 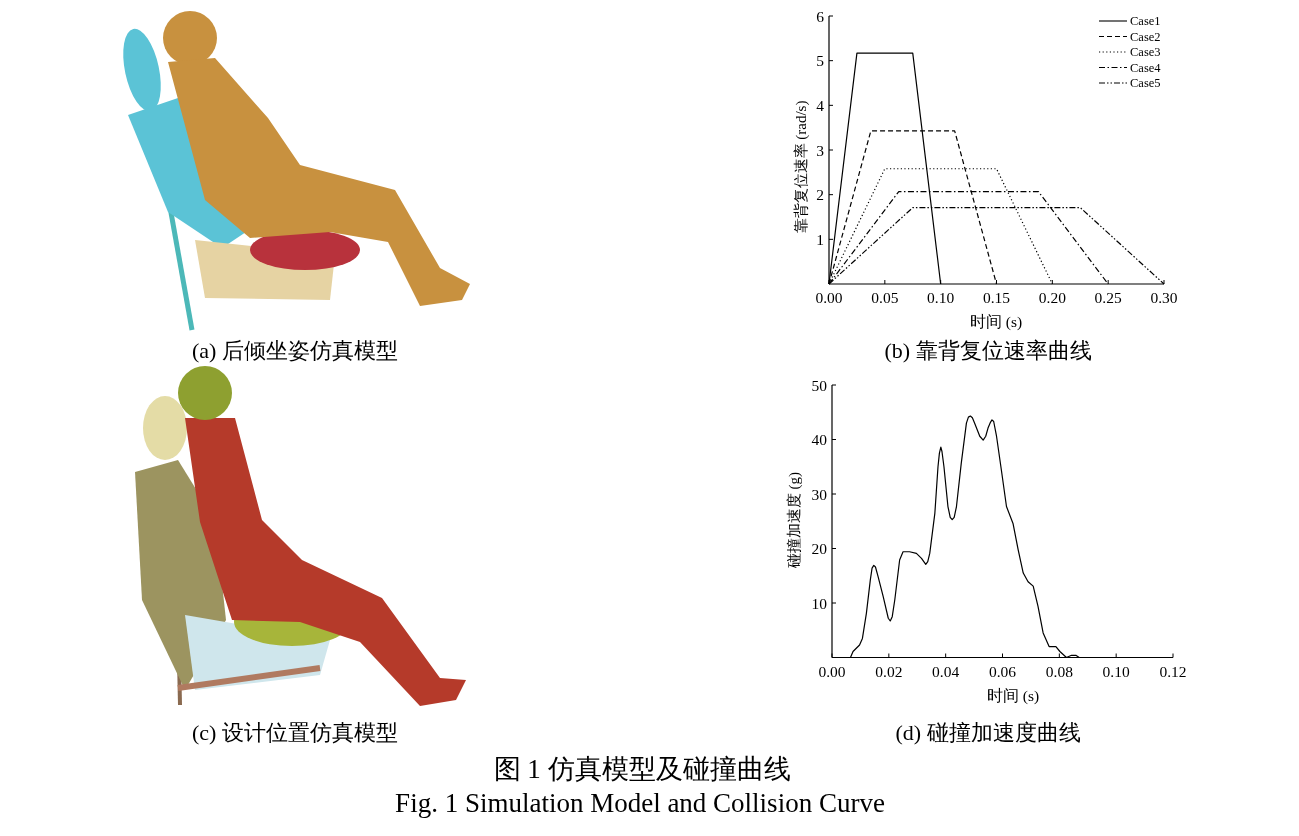 What do you see at coordinates (794, 520) in the screenshot?
I see `y-axis-title: 碰撞加速度 (g)` at bounding box center [794, 520].